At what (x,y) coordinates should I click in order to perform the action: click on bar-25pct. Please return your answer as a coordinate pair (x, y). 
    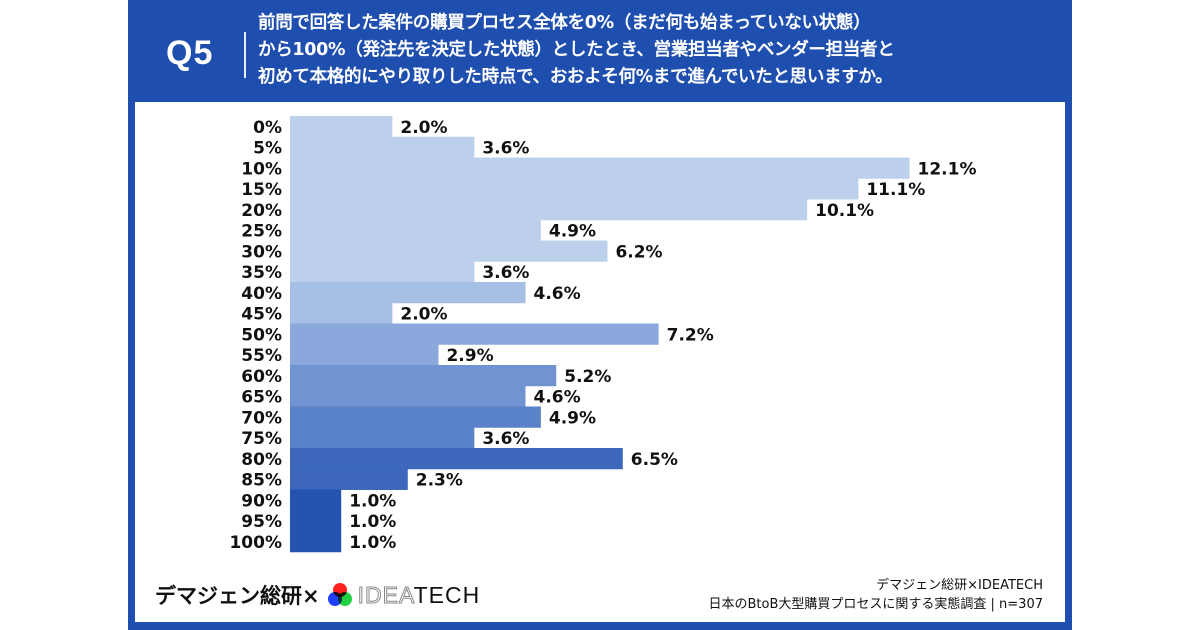
    Looking at the image, I should click on (415, 230).